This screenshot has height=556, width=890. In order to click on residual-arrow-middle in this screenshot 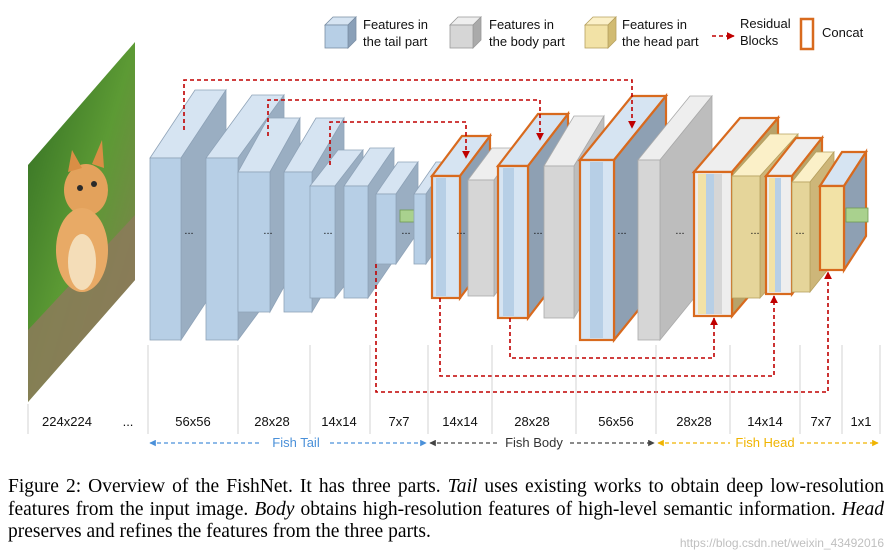, I will do `click(405, 120)`.